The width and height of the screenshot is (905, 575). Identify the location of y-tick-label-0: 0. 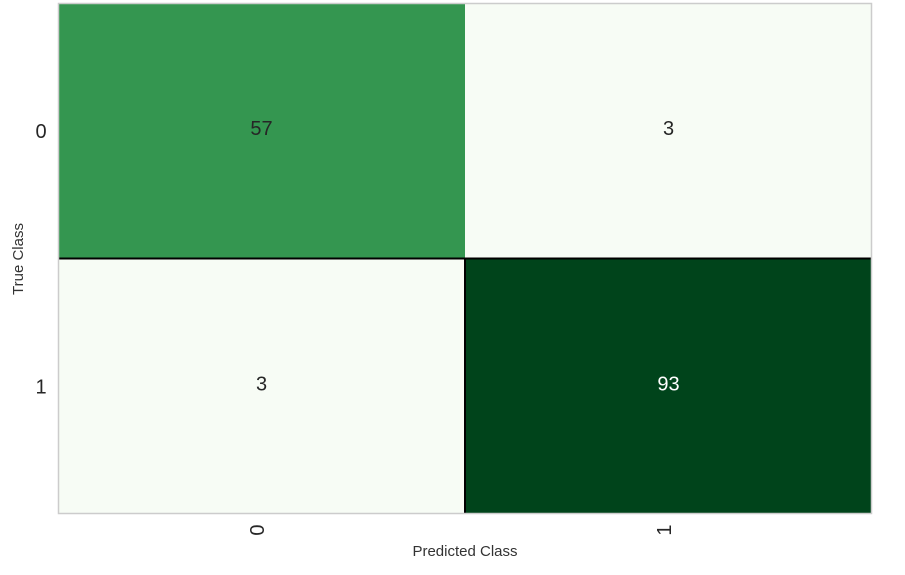
(40, 132).